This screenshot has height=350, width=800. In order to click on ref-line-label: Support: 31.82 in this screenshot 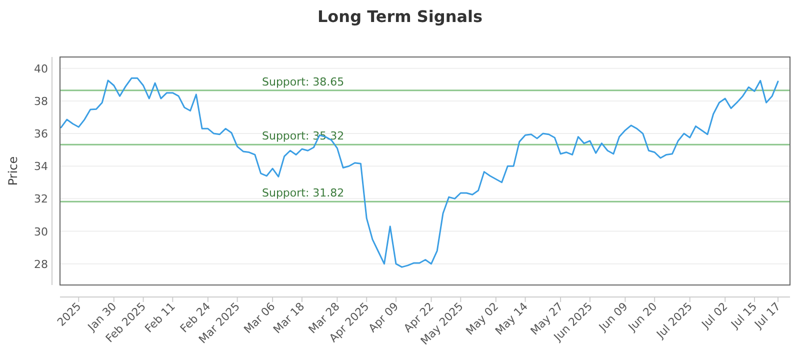, I will do `click(303, 193)`.